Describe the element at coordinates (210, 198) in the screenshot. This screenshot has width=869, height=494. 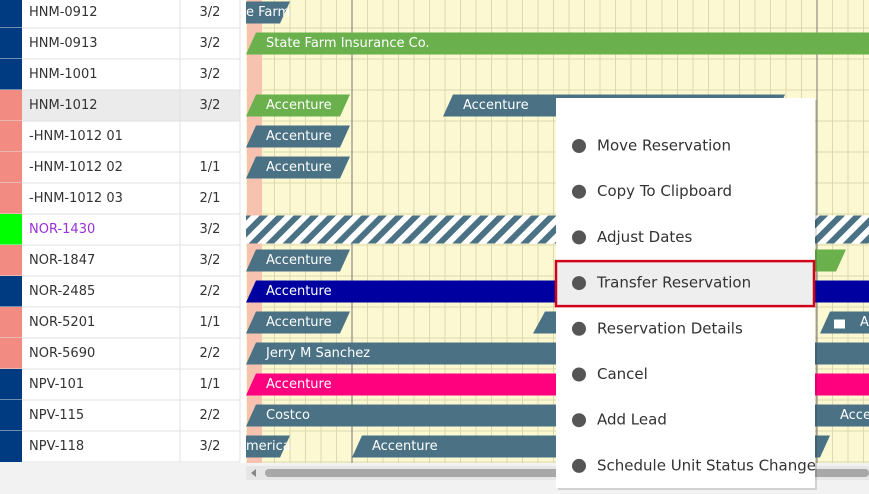
I see `bed-bath: 2/1` at that location.